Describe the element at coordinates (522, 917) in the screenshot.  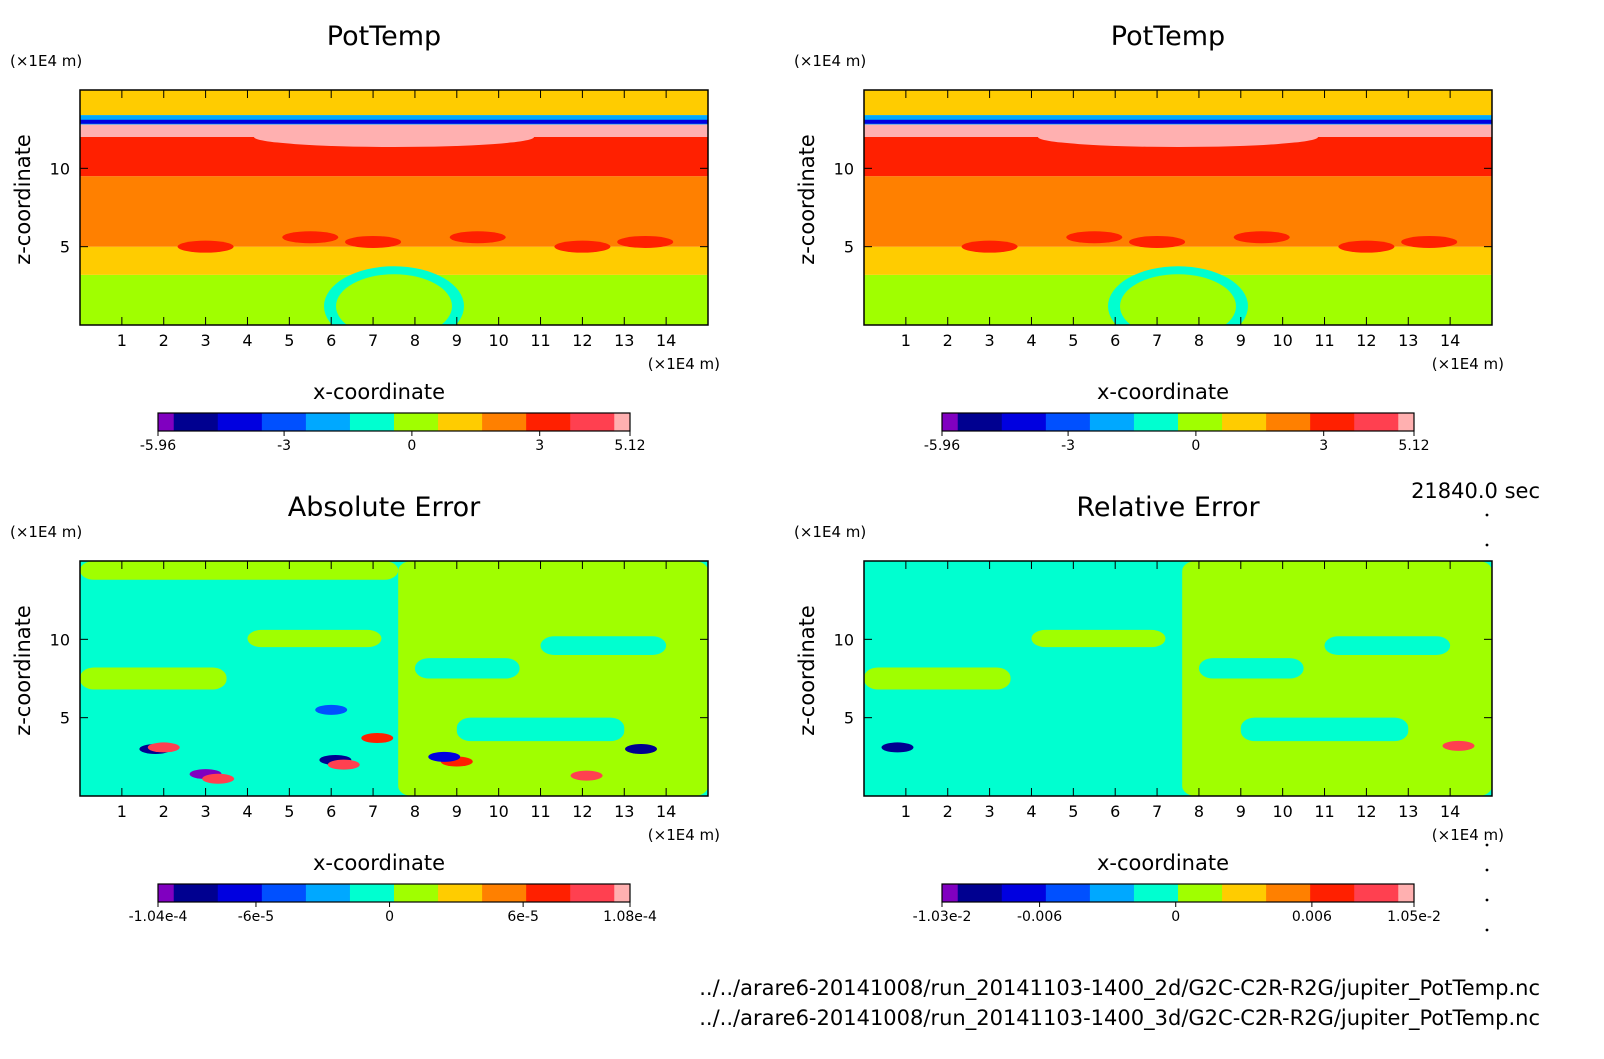
I see `colorbar-label: 6e-5` at that location.